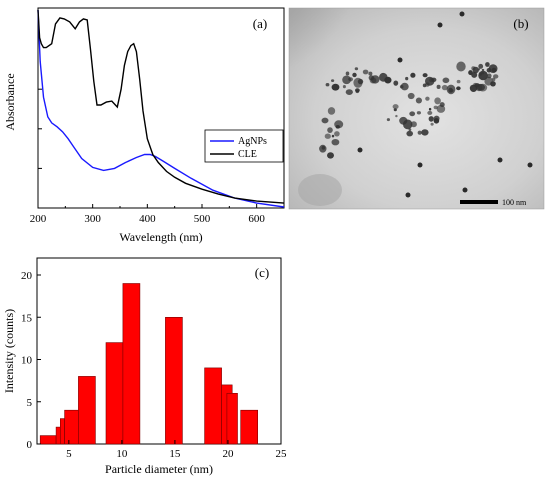 This screenshot has width=550, height=483. What do you see at coordinates (159, 469) in the screenshot?
I see `histogram-x-axis-label: Particle diameter (nm)` at bounding box center [159, 469].